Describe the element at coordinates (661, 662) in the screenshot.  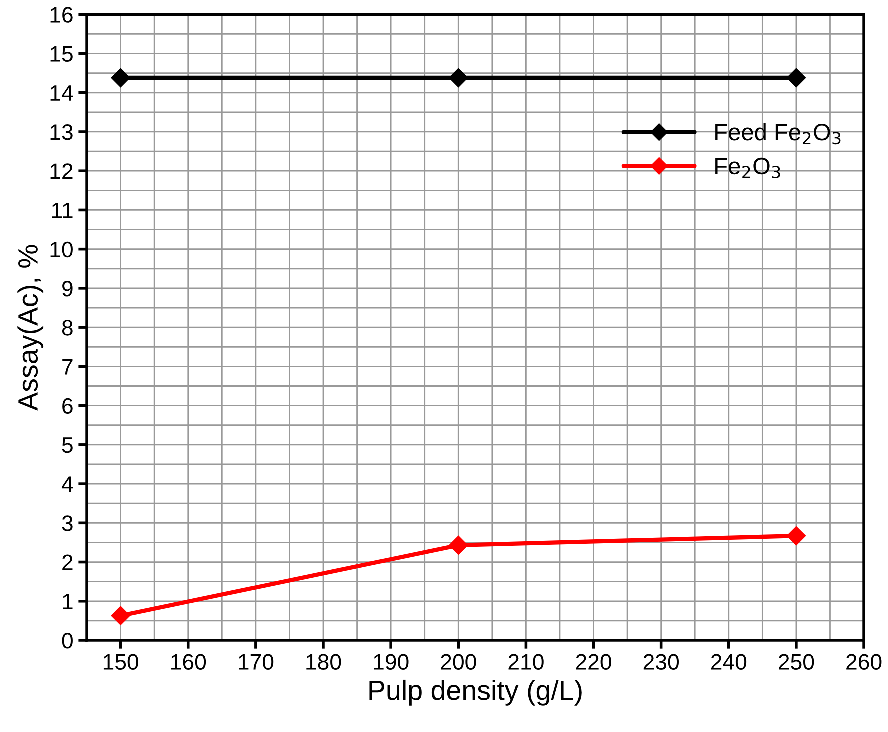
I see `x-tick-label: 230` at that location.